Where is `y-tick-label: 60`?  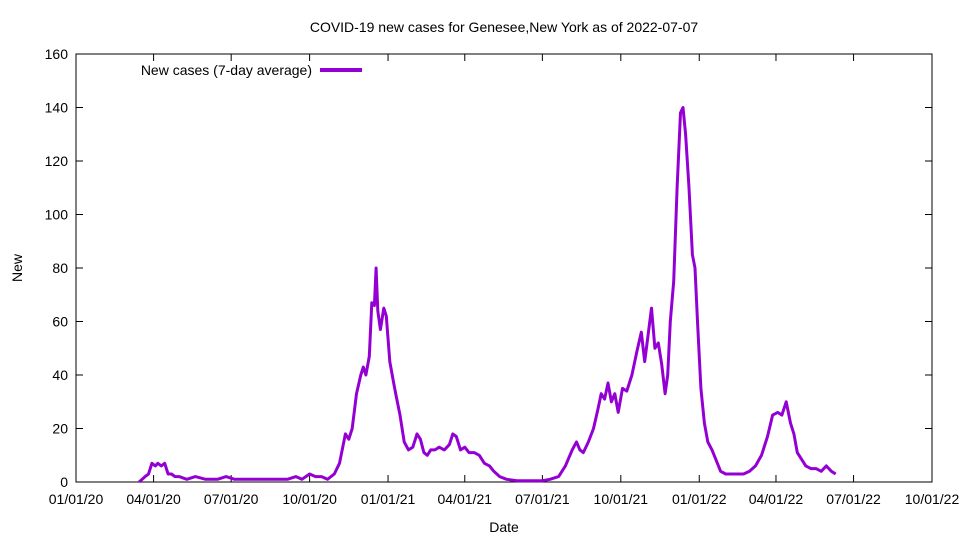 y-tick-label: 60 is located at coordinates (60, 322).